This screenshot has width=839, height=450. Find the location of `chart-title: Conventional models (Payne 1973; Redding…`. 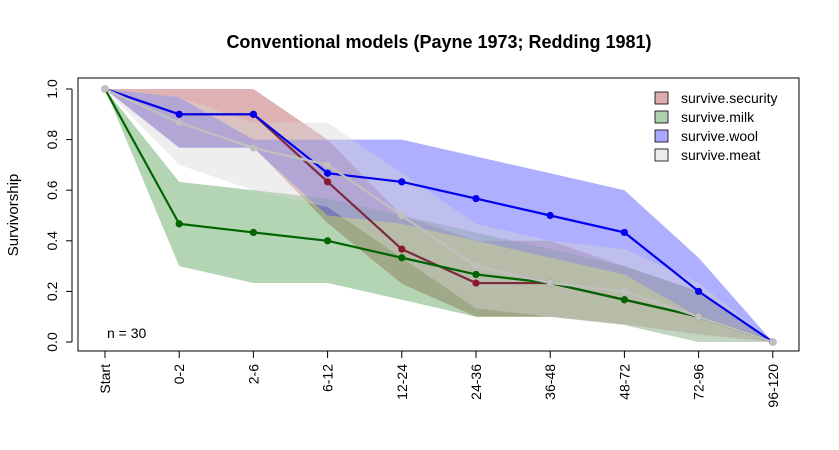

chart-title: Conventional models (Payne 1973; Redding… is located at coordinates (438, 42).